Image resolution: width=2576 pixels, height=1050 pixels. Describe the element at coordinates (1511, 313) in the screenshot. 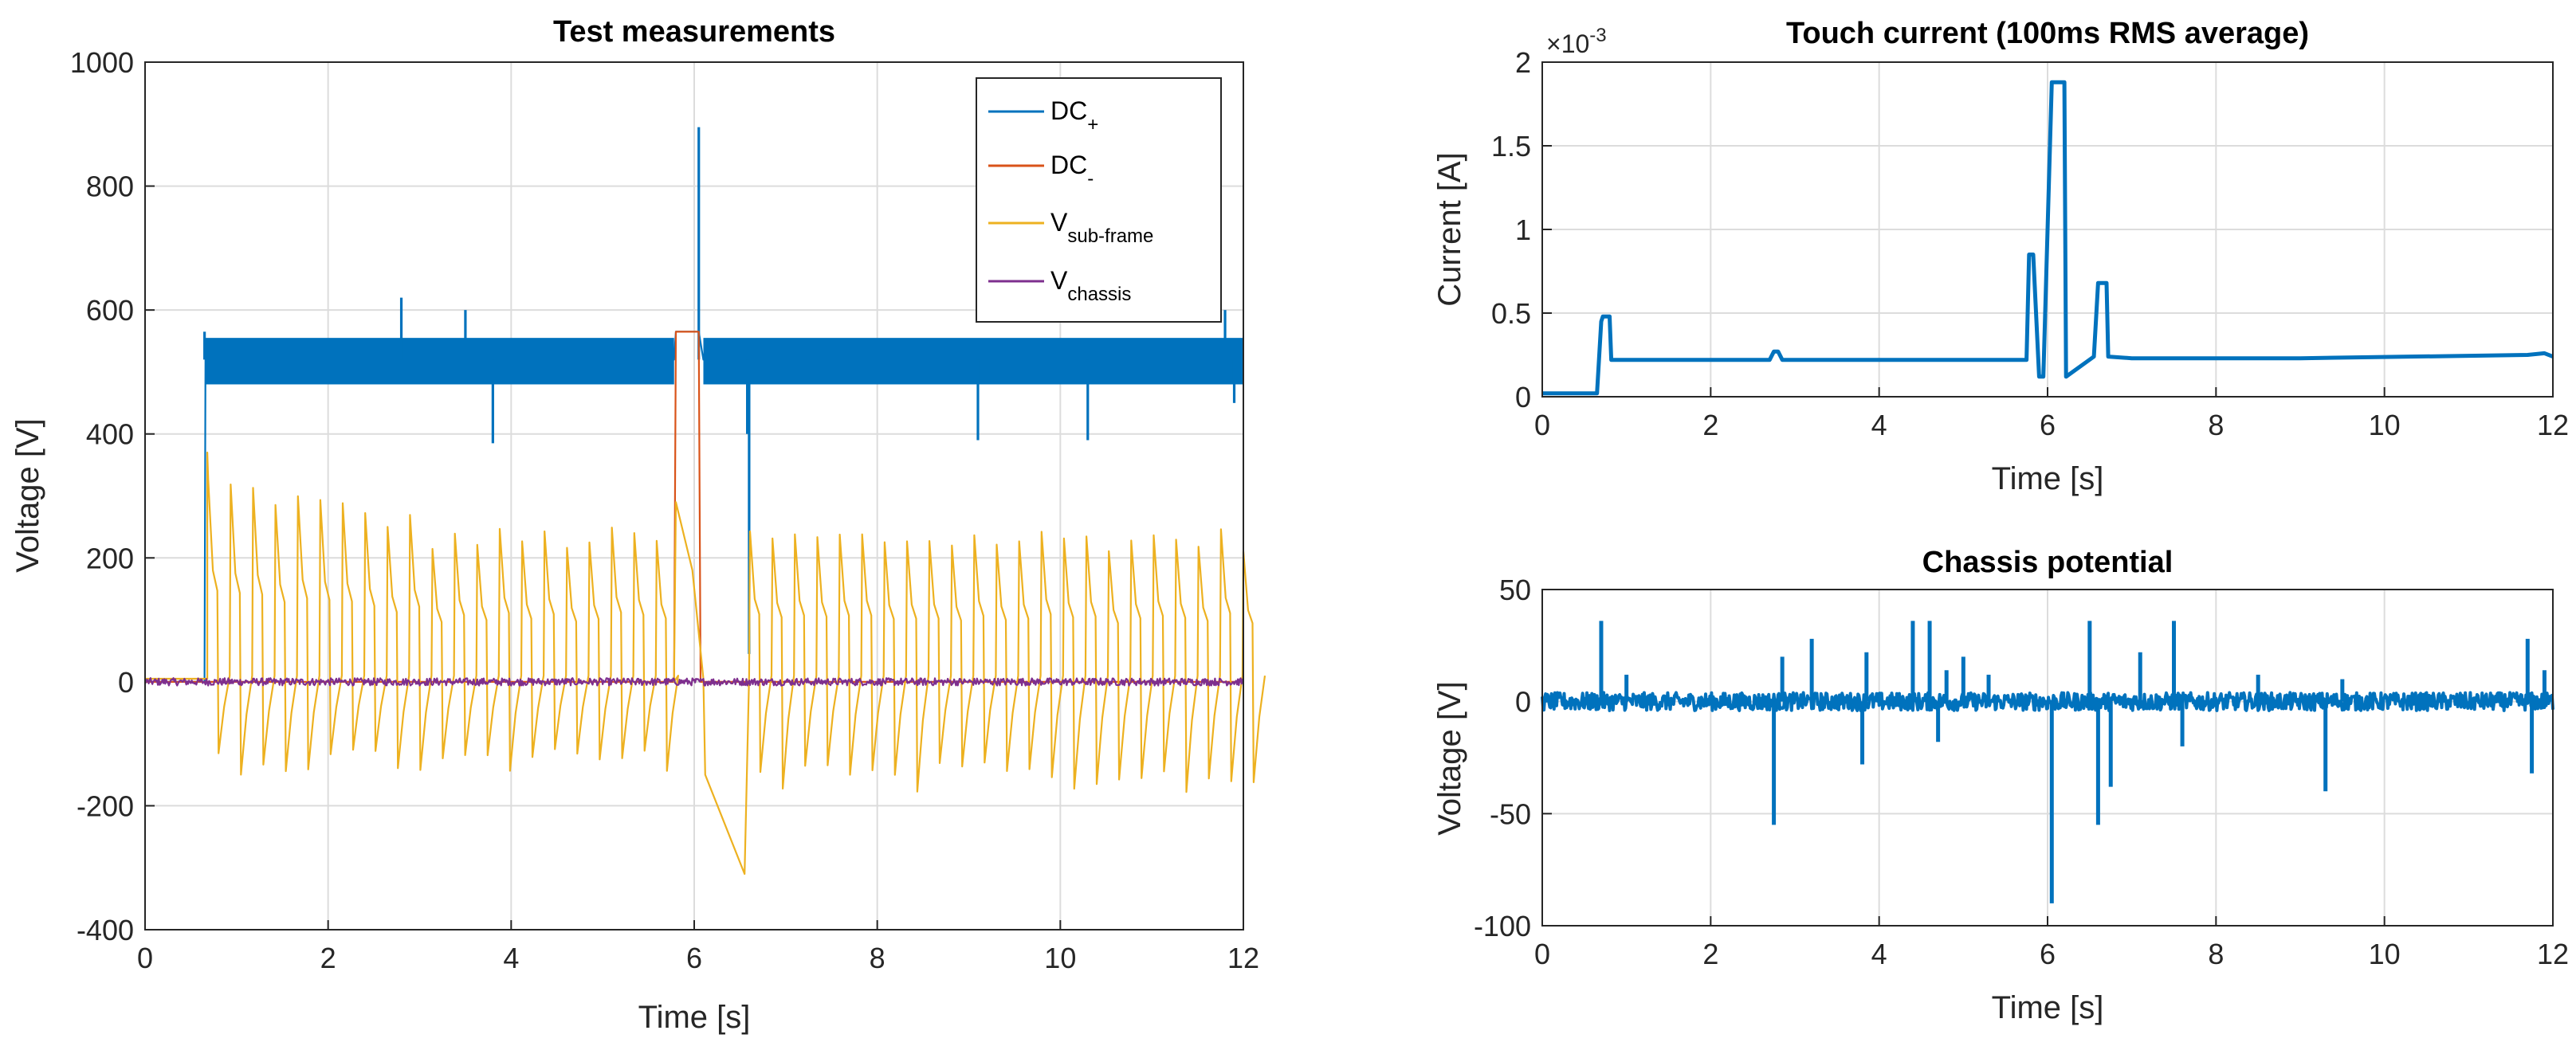

I see `y-tick-label: 0.5` at that location.